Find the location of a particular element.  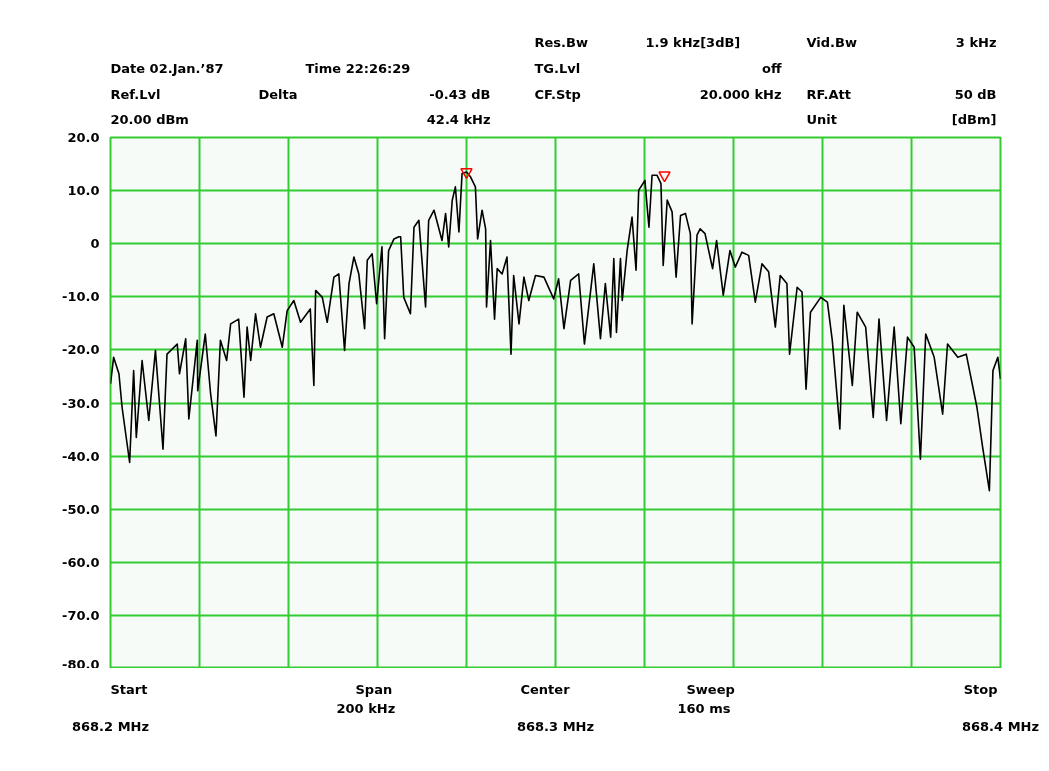

text: Start is located at coordinates (129, 689).